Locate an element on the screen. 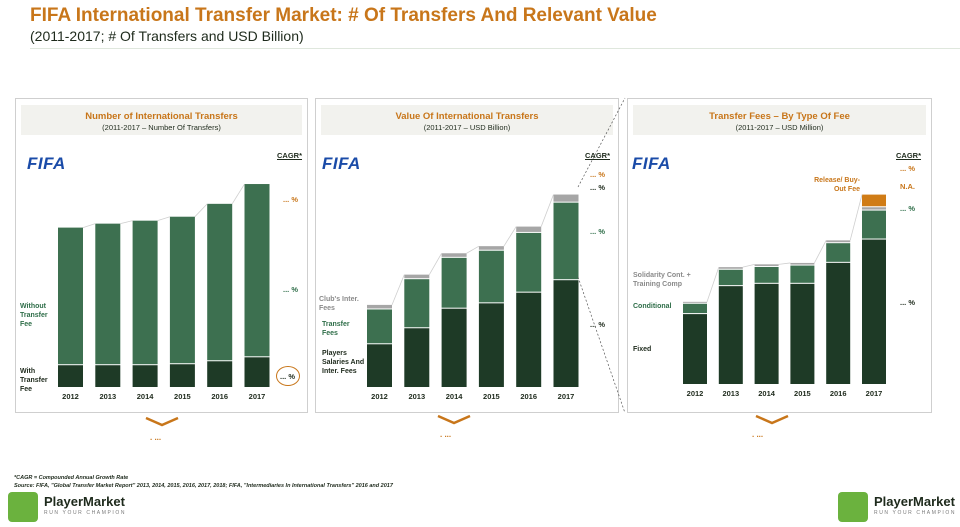 Image resolution: width=960 pixels, height=527 pixels. bar-release-buy-out-fee-2017 is located at coordinates (874, 200).